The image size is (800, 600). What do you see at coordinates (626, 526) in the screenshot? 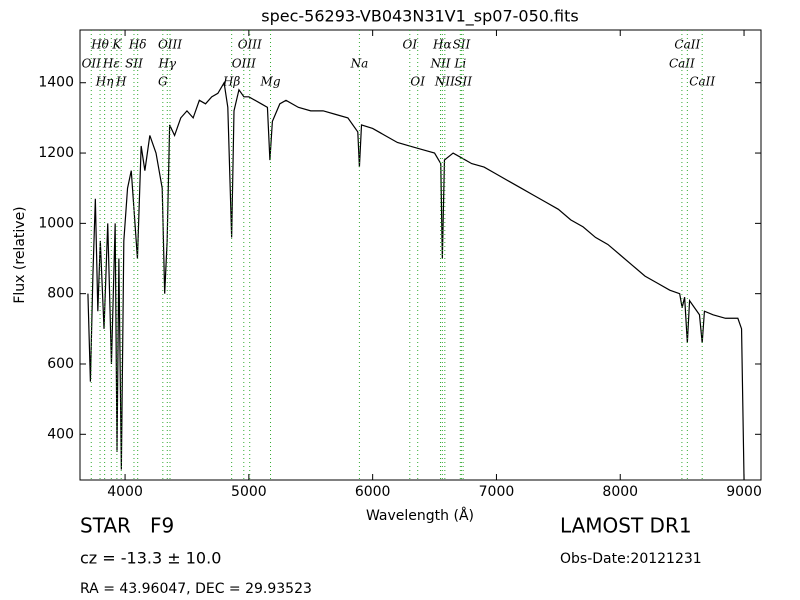
I see `release: LAMOST DR1` at bounding box center [626, 526].